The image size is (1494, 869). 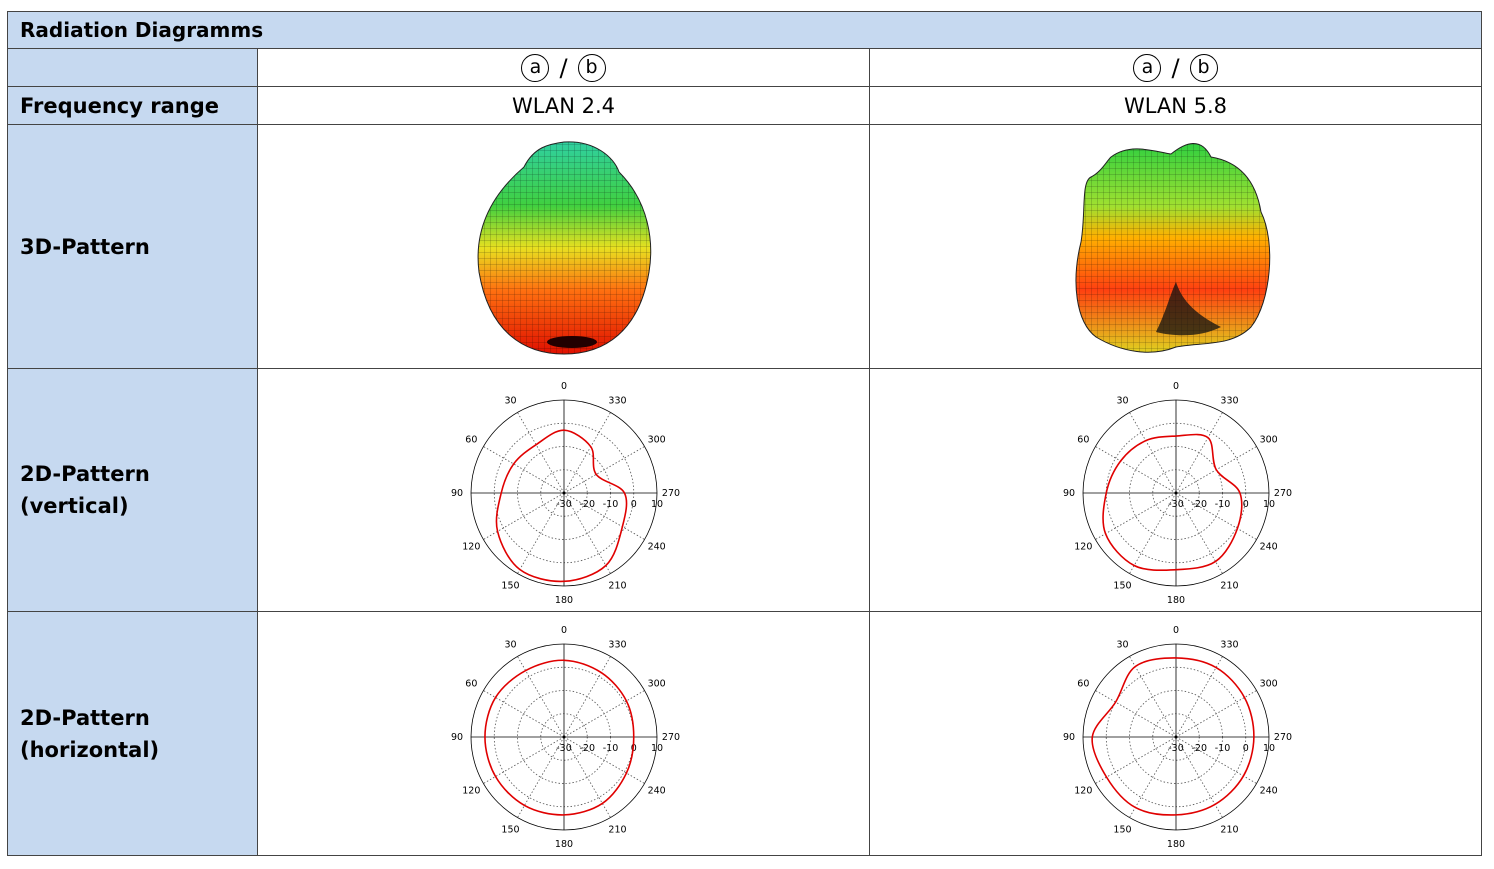 What do you see at coordinates (132, 105) in the screenshot?
I see `row-label: Frequency range` at bounding box center [132, 105].